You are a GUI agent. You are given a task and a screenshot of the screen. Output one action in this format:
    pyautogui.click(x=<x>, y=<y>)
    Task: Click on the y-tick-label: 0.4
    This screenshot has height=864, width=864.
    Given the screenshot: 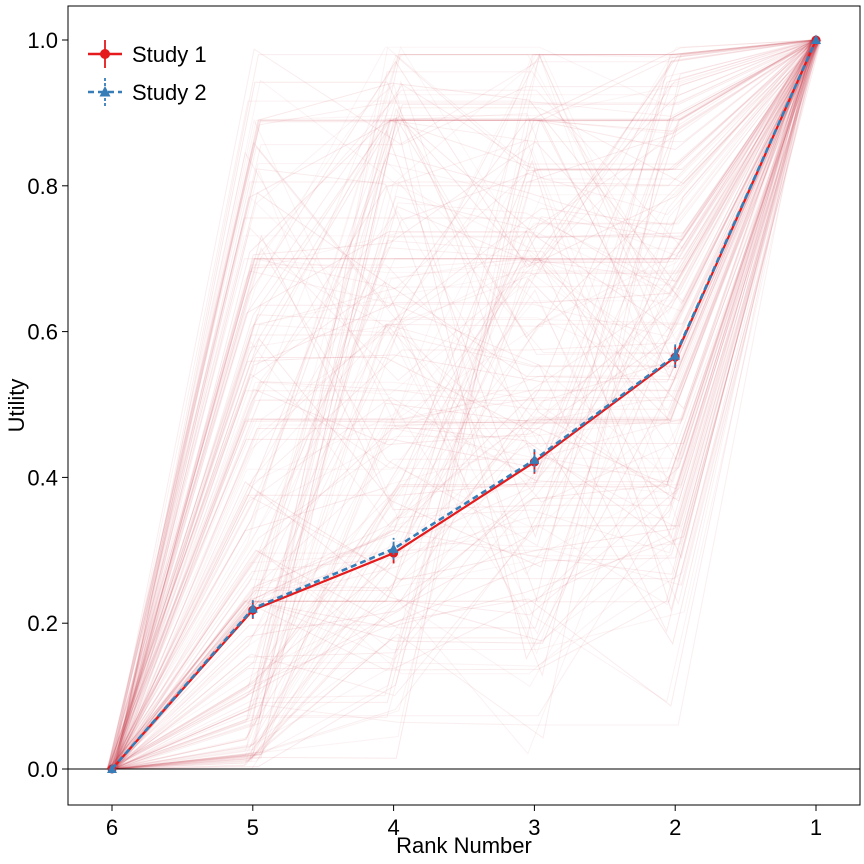 What is the action you would take?
    pyautogui.click(x=42, y=477)
    